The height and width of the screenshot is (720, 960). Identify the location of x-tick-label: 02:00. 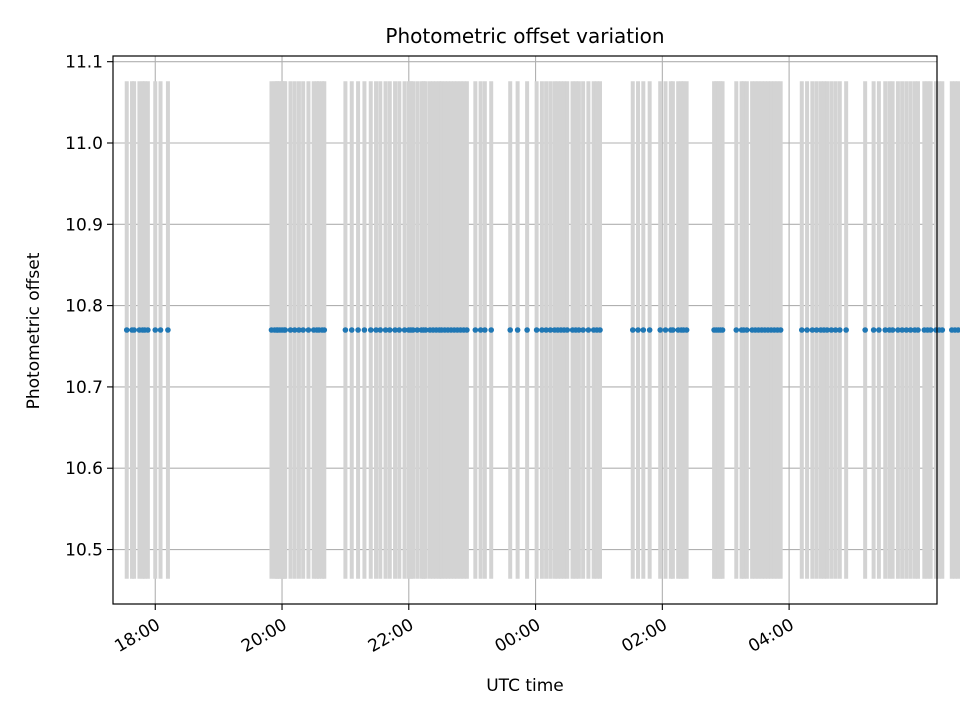
(644, 636).